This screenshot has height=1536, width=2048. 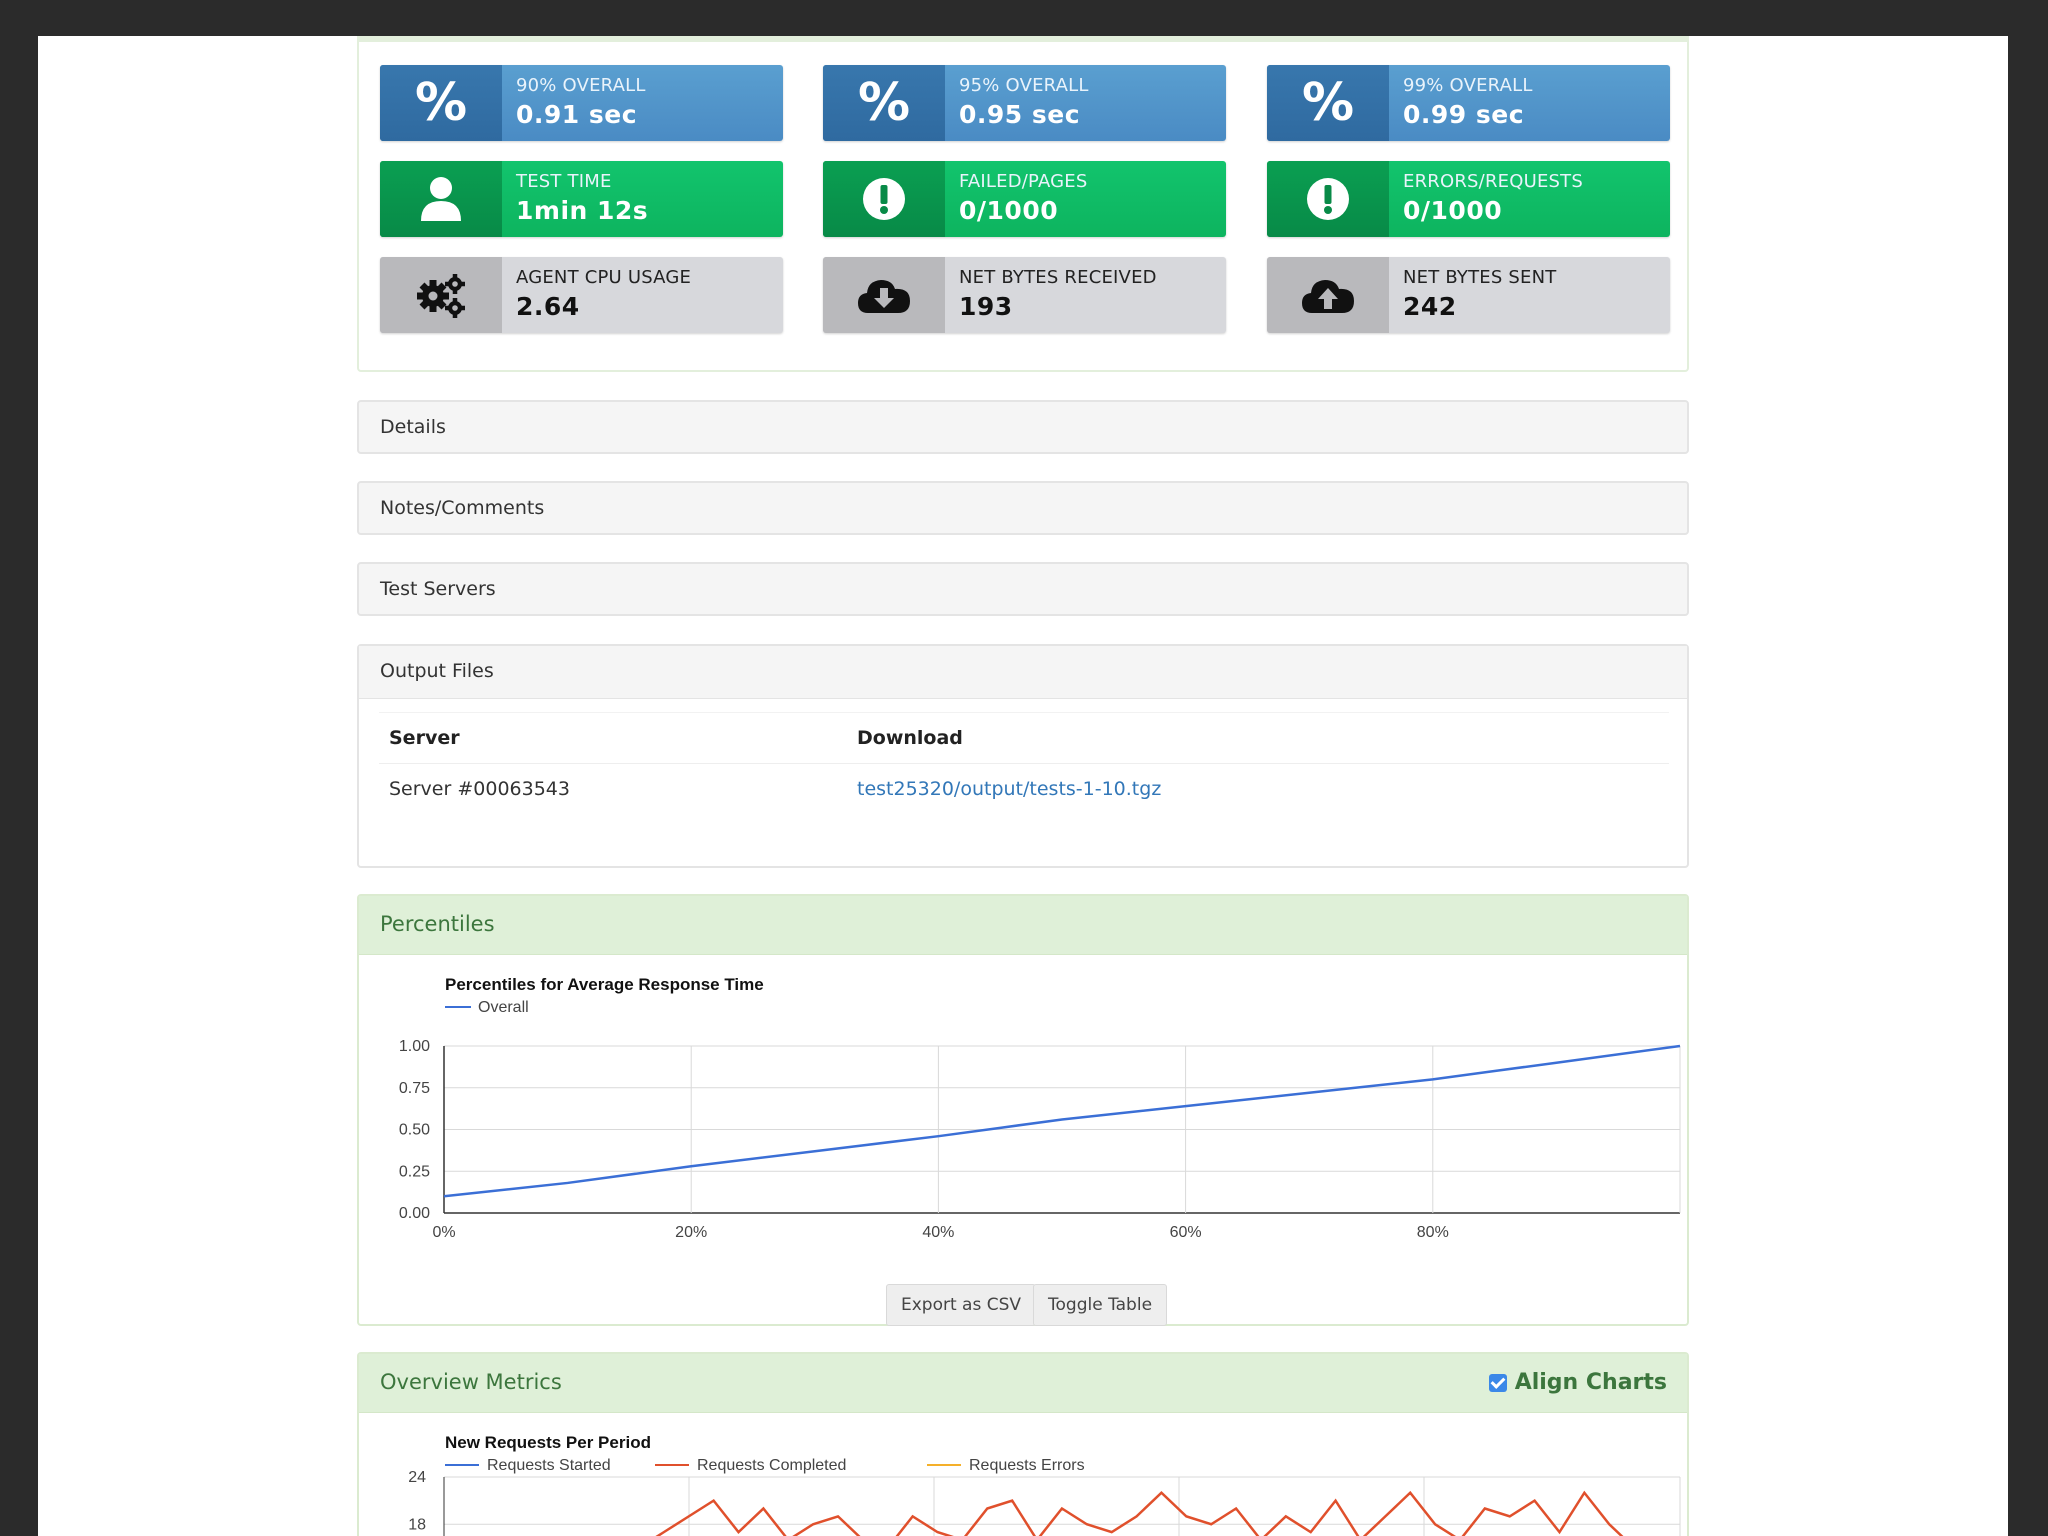 What do you see at coordinates (1024, 295) in the screenshot?
I see `stat-tile-net-bytes-received: NET BYTES RECEIVED 193` at bounding box center [1024, 295].